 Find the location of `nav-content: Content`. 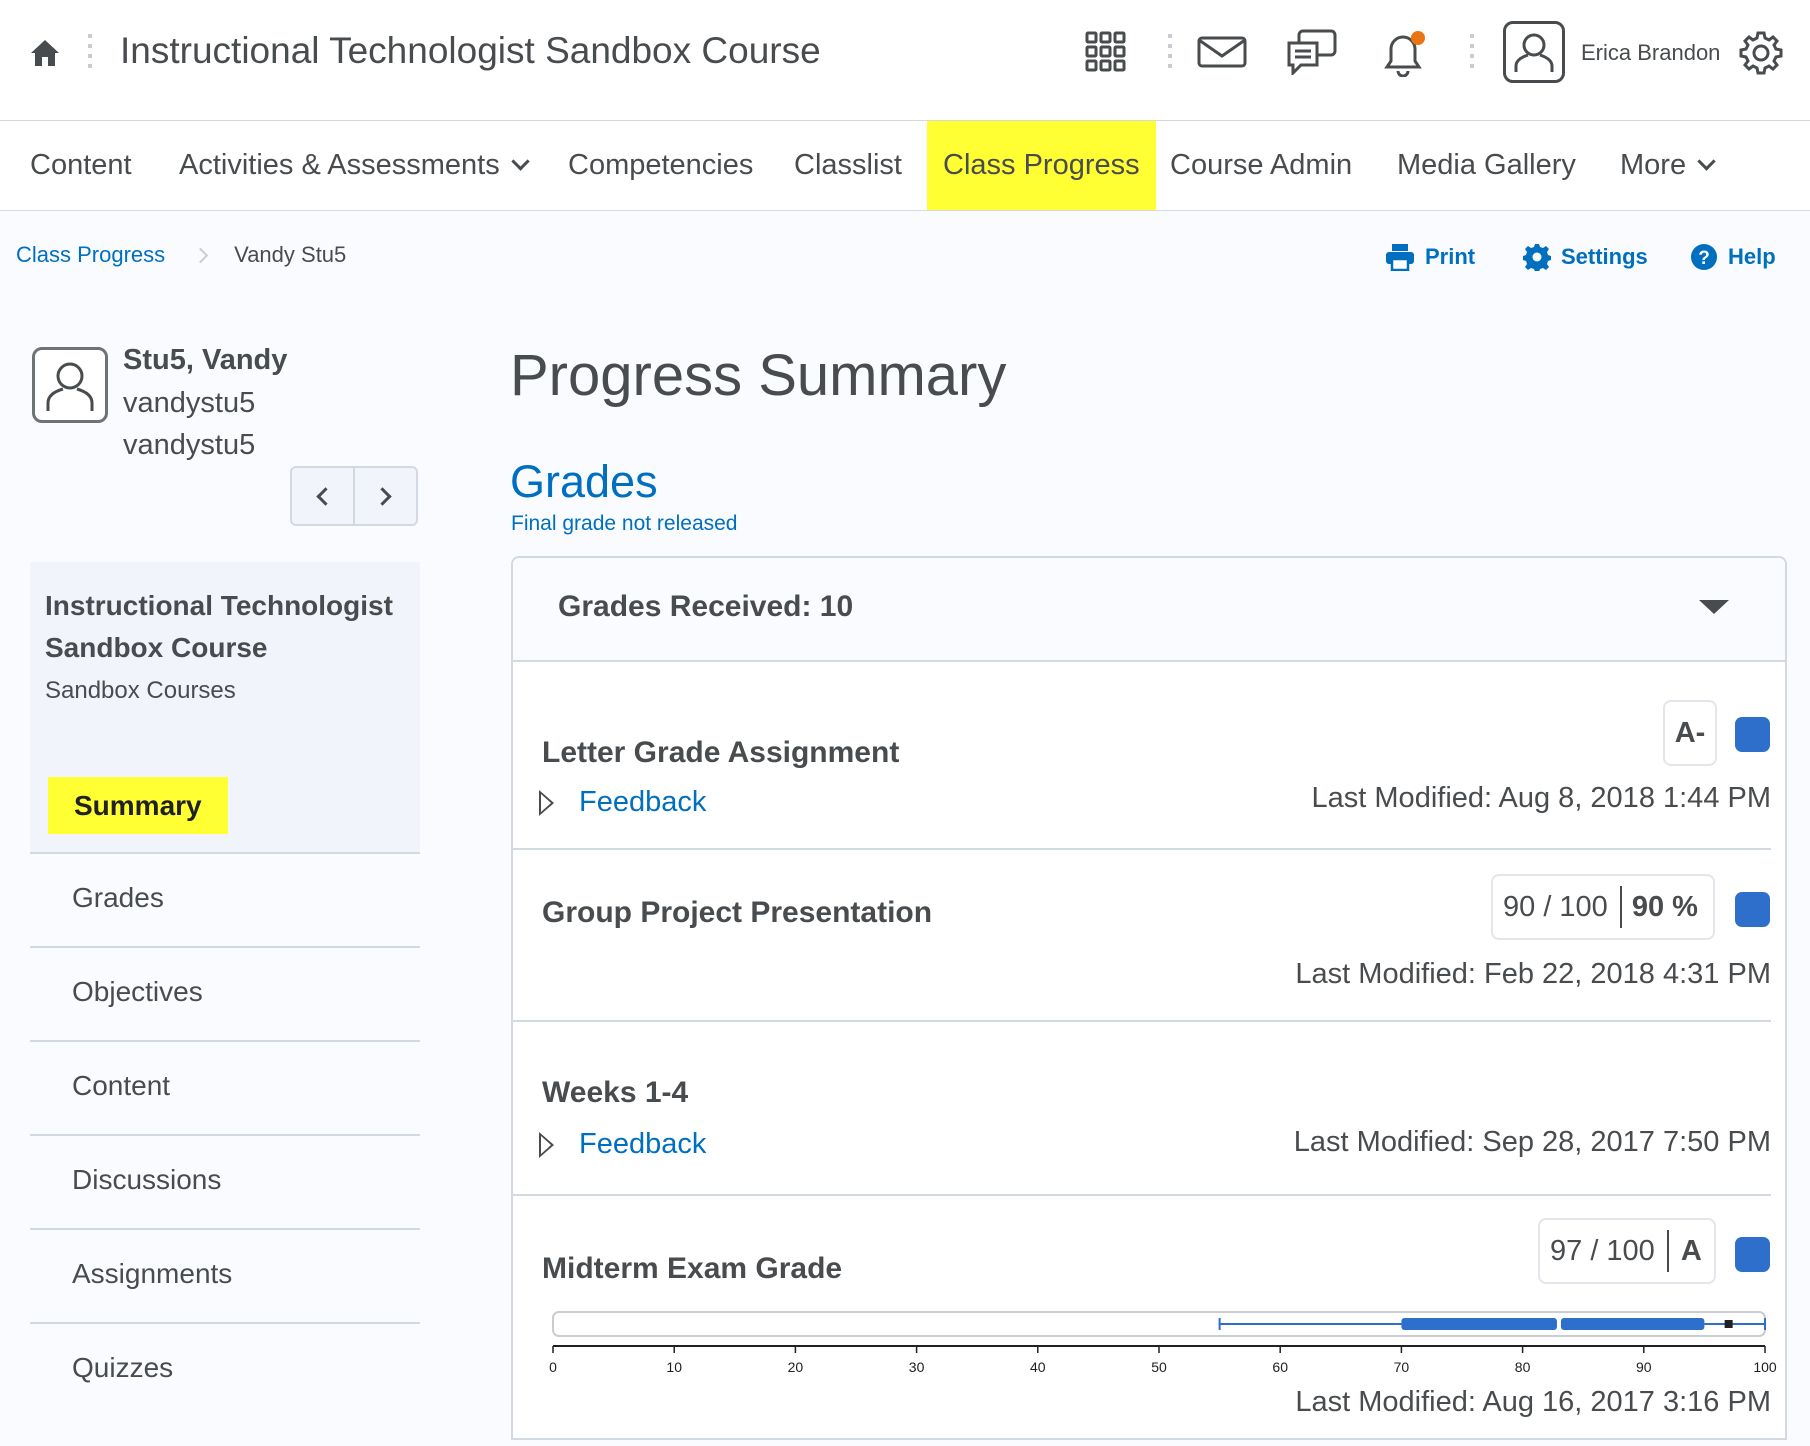

nav-content: Content is located at coordinates (81, 165).